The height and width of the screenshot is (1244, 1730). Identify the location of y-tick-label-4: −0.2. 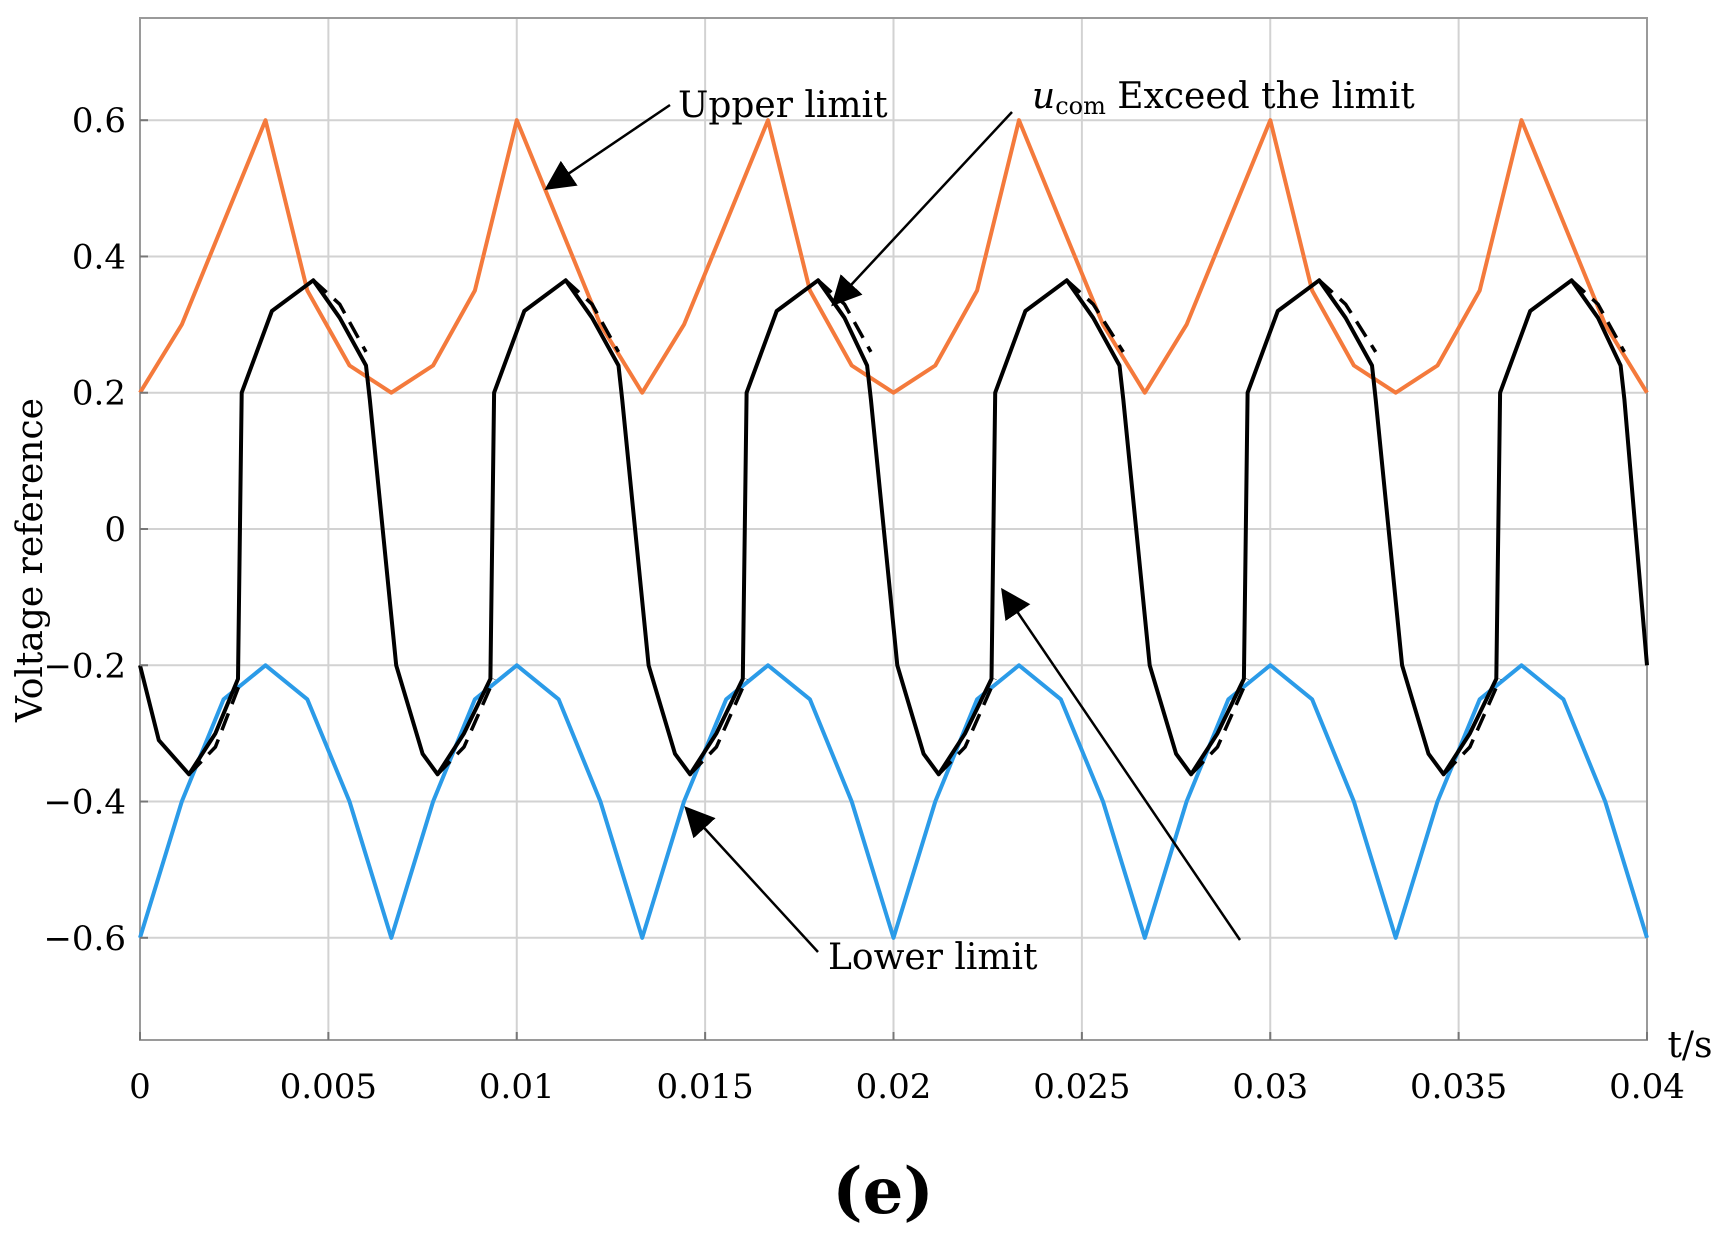
(84, 666).